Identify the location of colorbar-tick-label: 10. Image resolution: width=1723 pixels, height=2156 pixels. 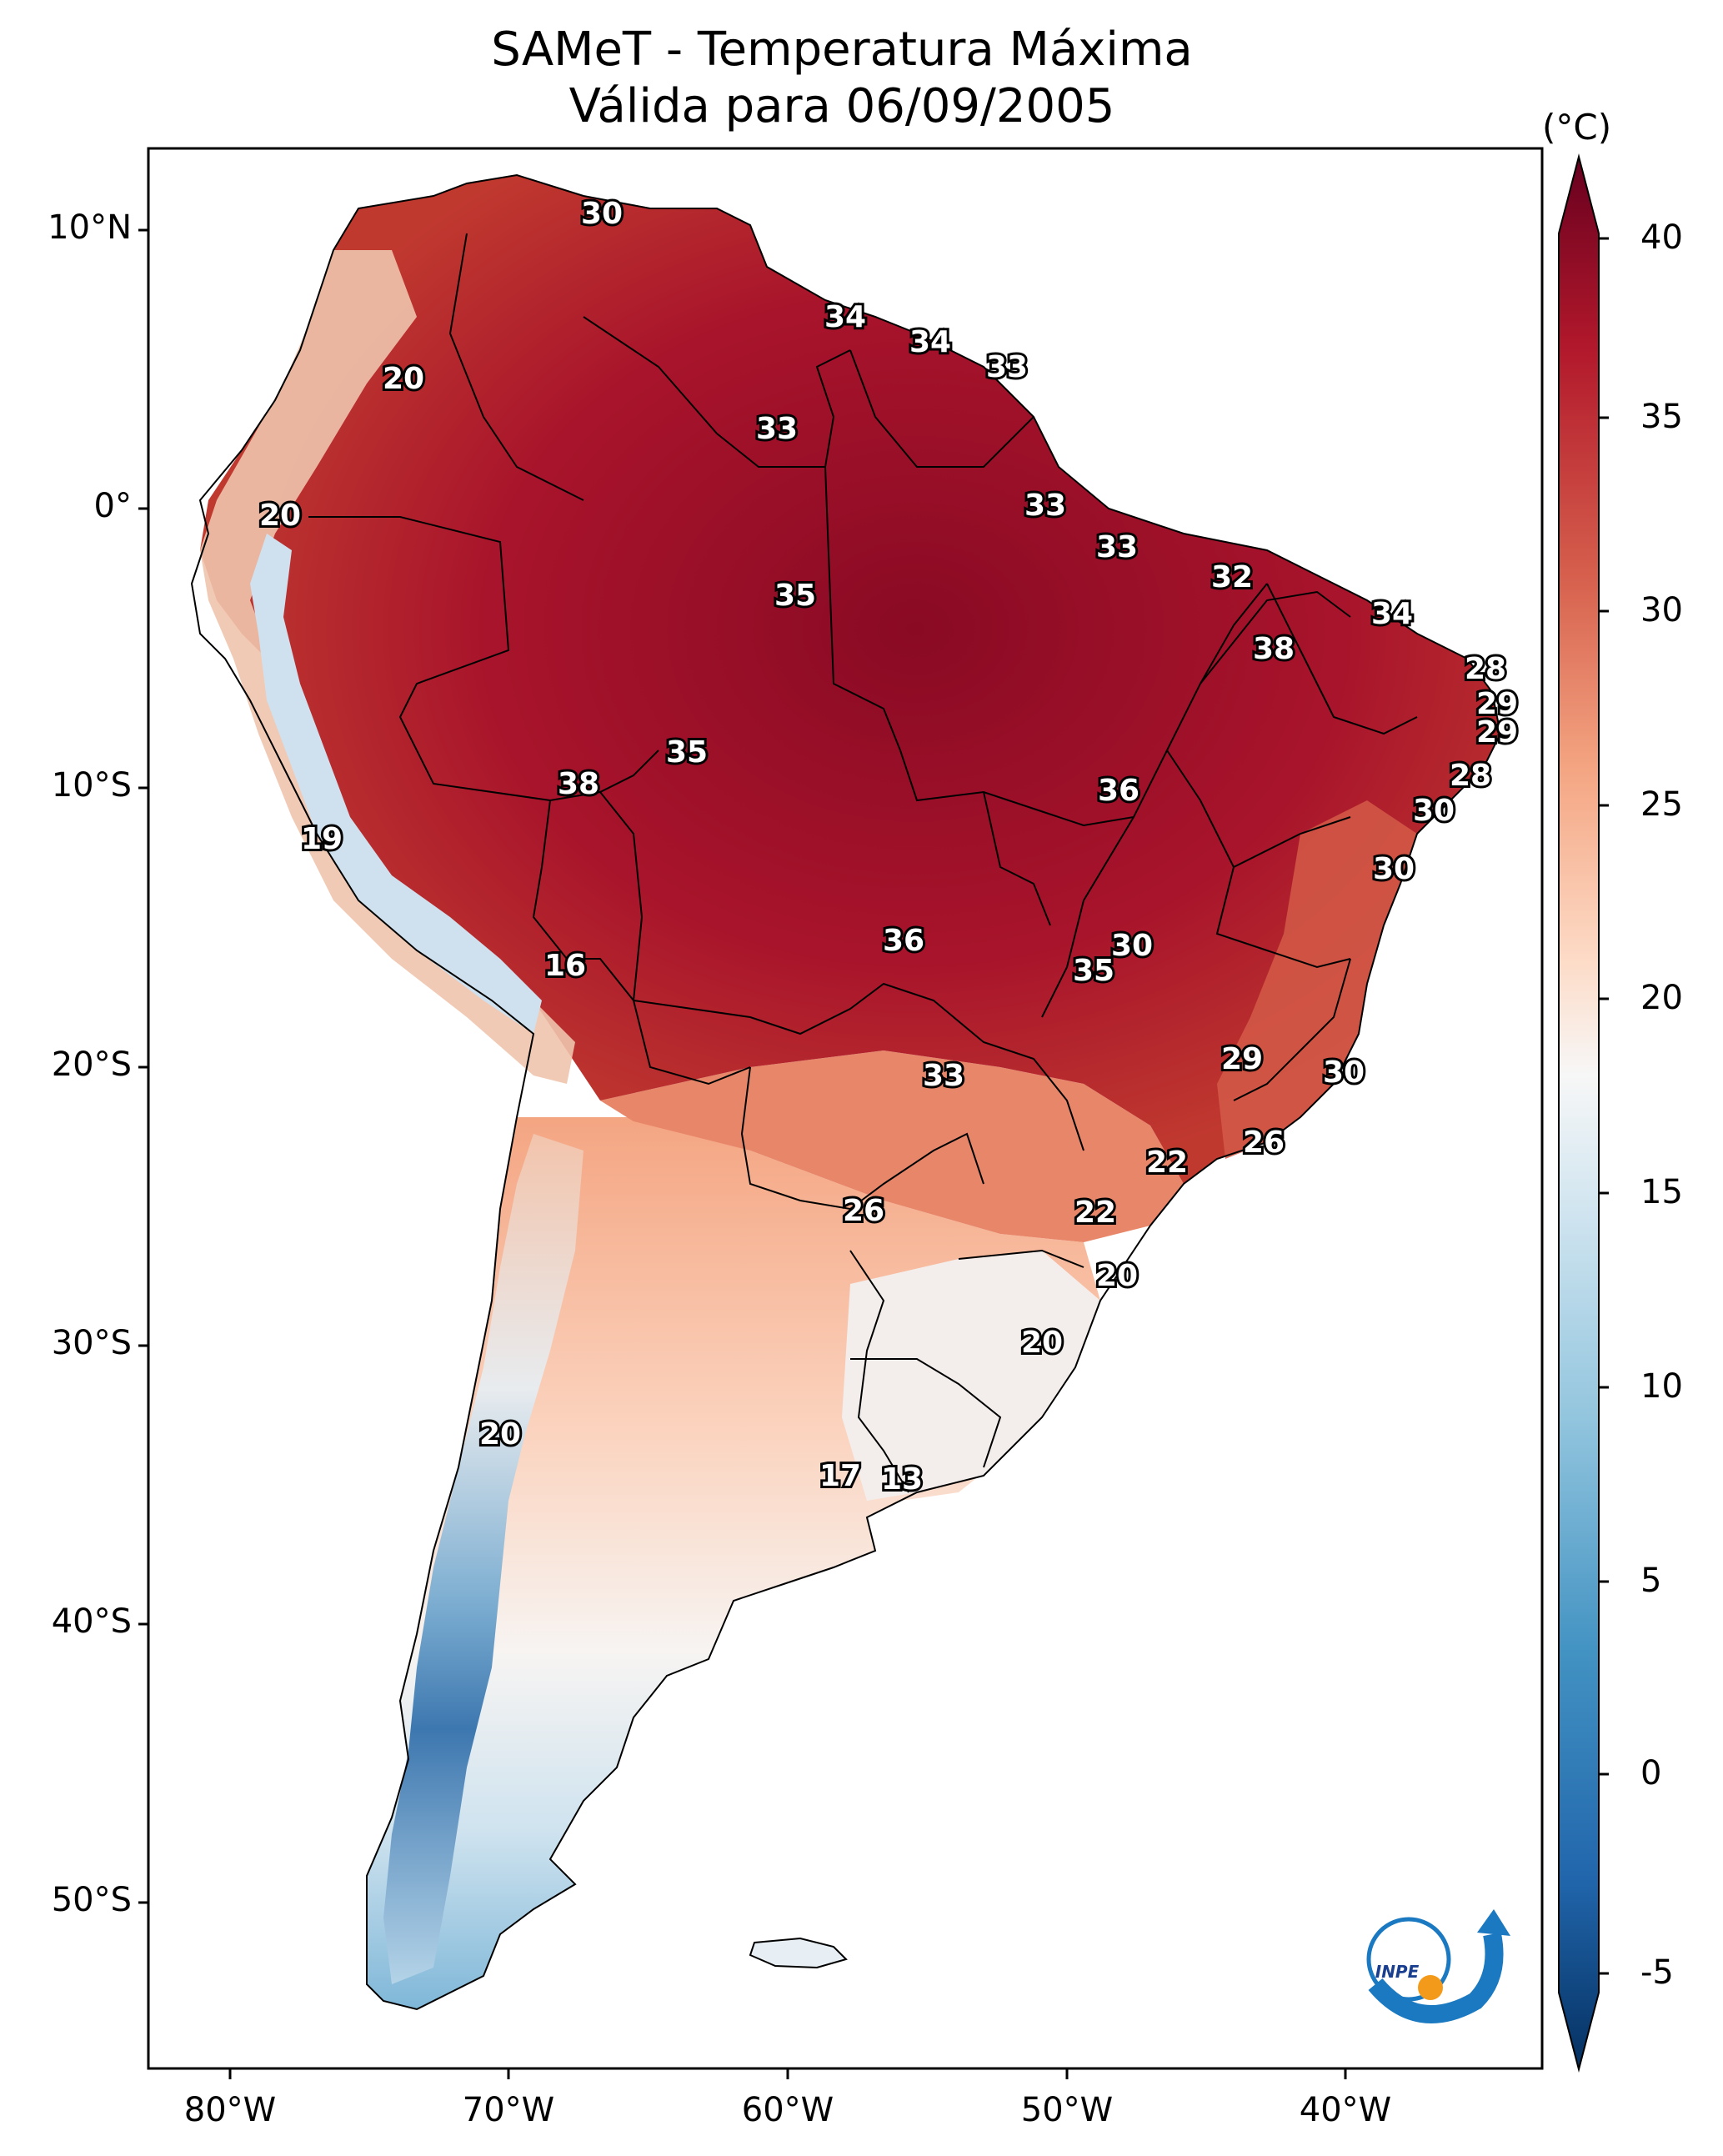
(1661, 1386).